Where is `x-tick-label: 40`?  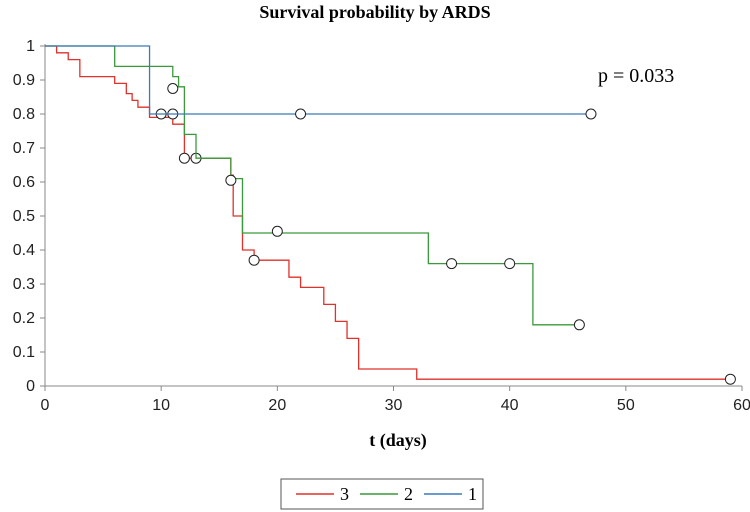 x-tick-label: 40 is located at coordinates (510, 405).